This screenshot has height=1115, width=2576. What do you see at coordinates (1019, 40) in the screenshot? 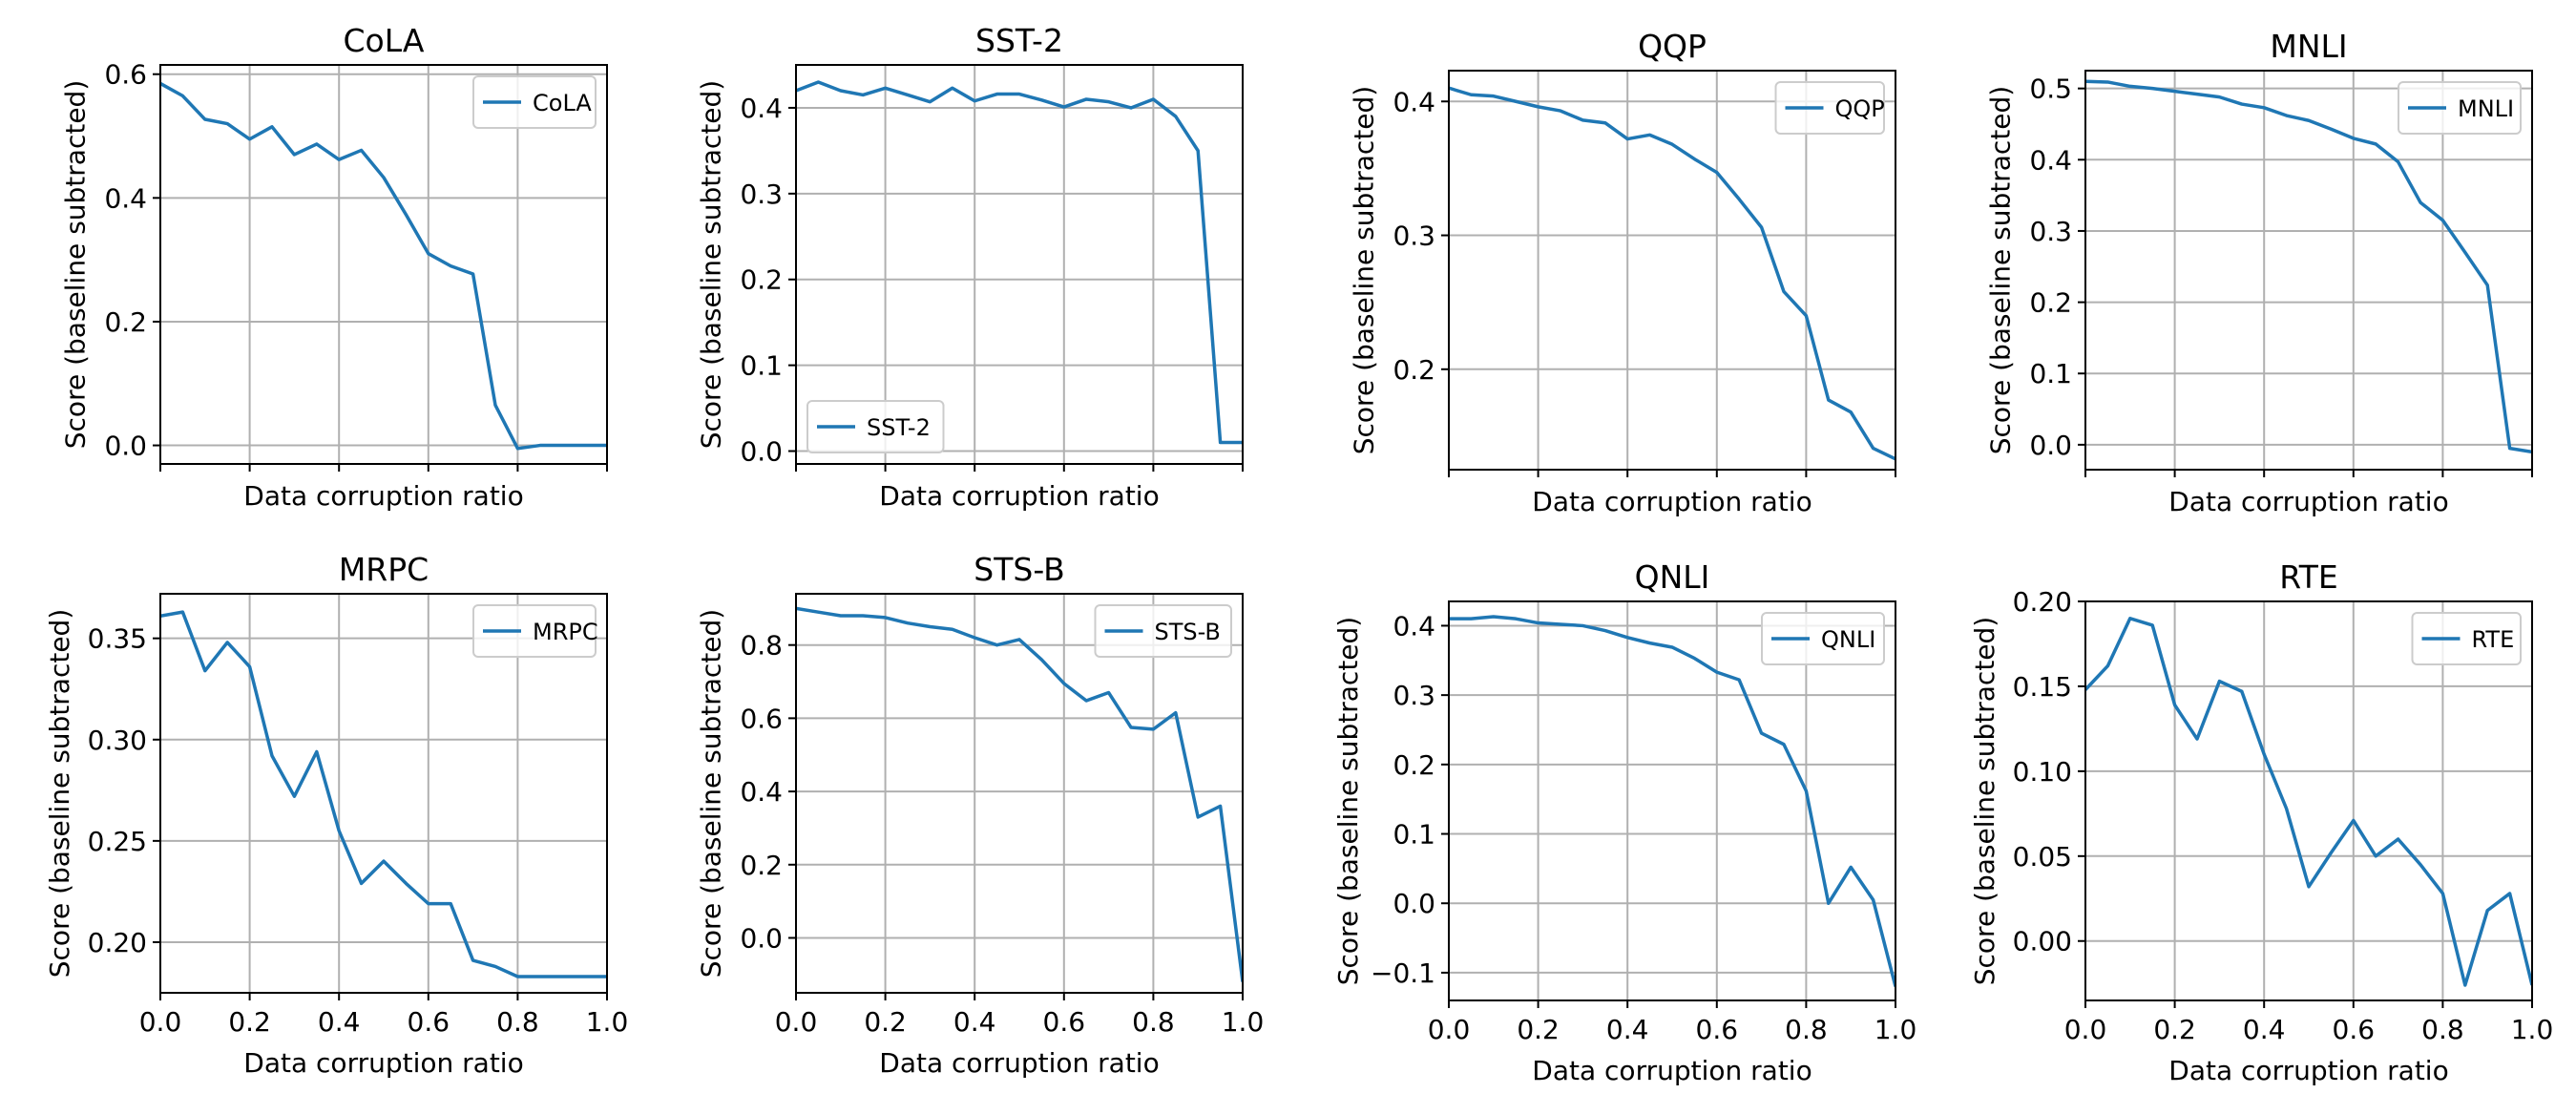
I see `chart-title: SST-2` at bounding box center [1019, 40].